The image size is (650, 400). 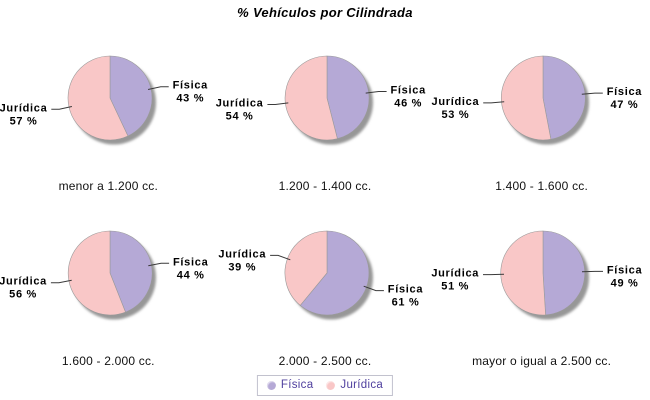 I want to click on slice-label-value: 57 %, so click(x=24, y=121).